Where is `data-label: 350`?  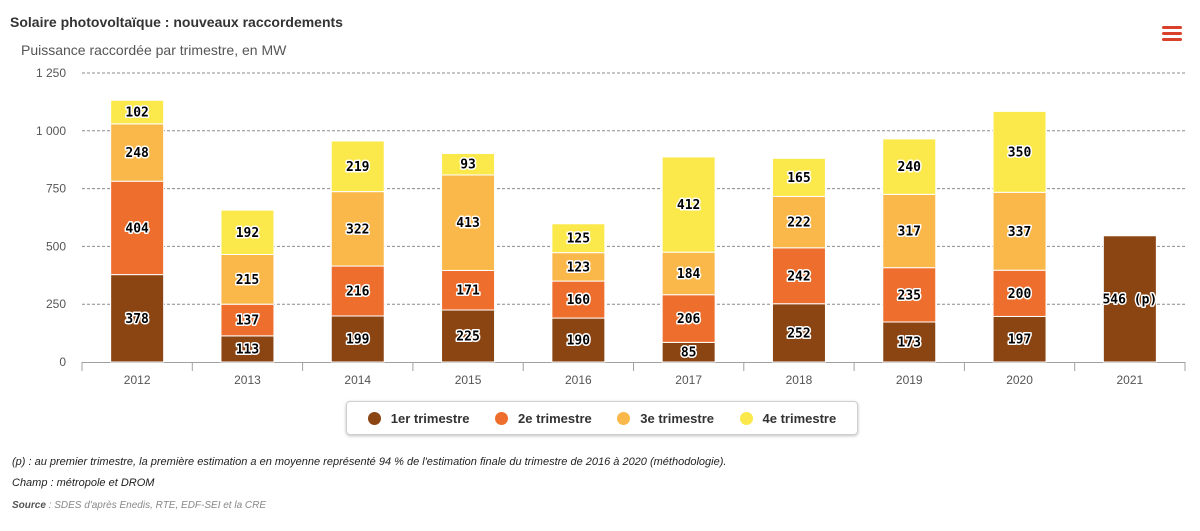
data-label: 350 is located at coordinates (1020, 152).